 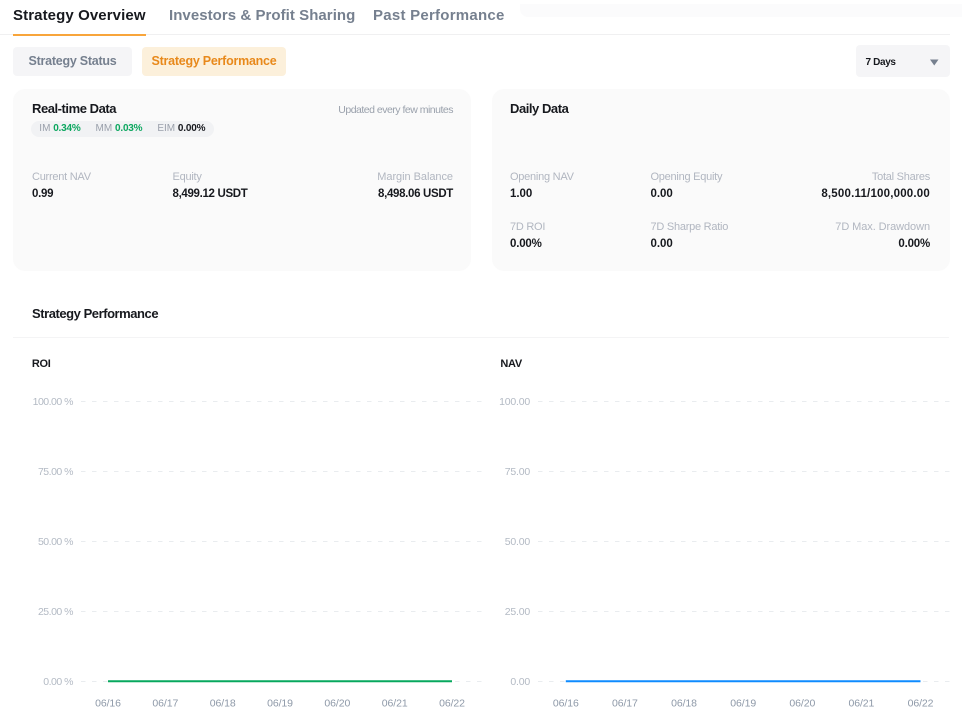 I want to click on svg-text: 75.00, so click(x=518, y=472).